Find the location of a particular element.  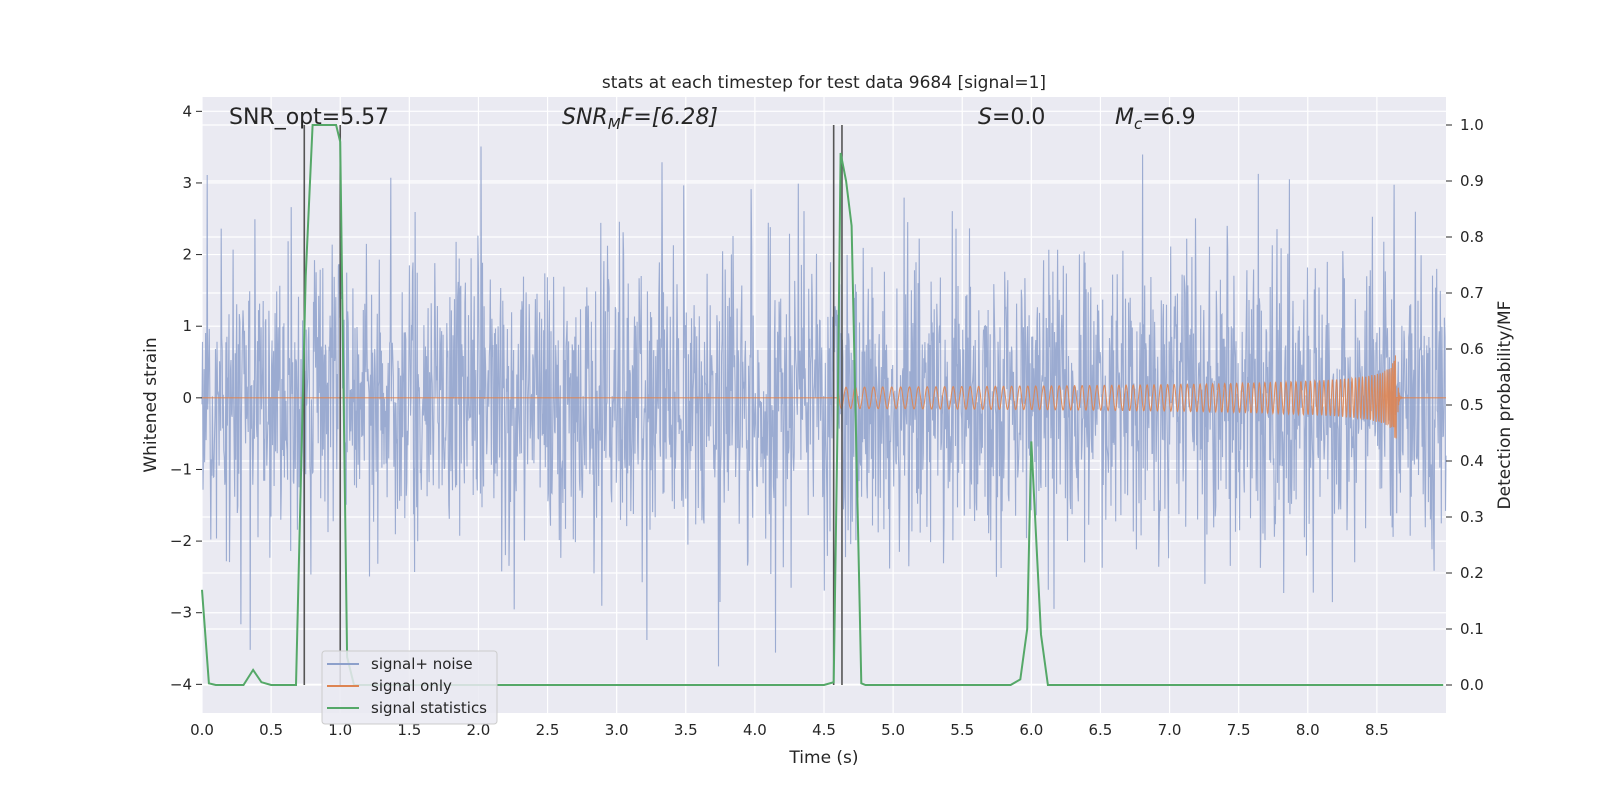

x-tick-label: 7.0 is located at coordinates (1170, 730).